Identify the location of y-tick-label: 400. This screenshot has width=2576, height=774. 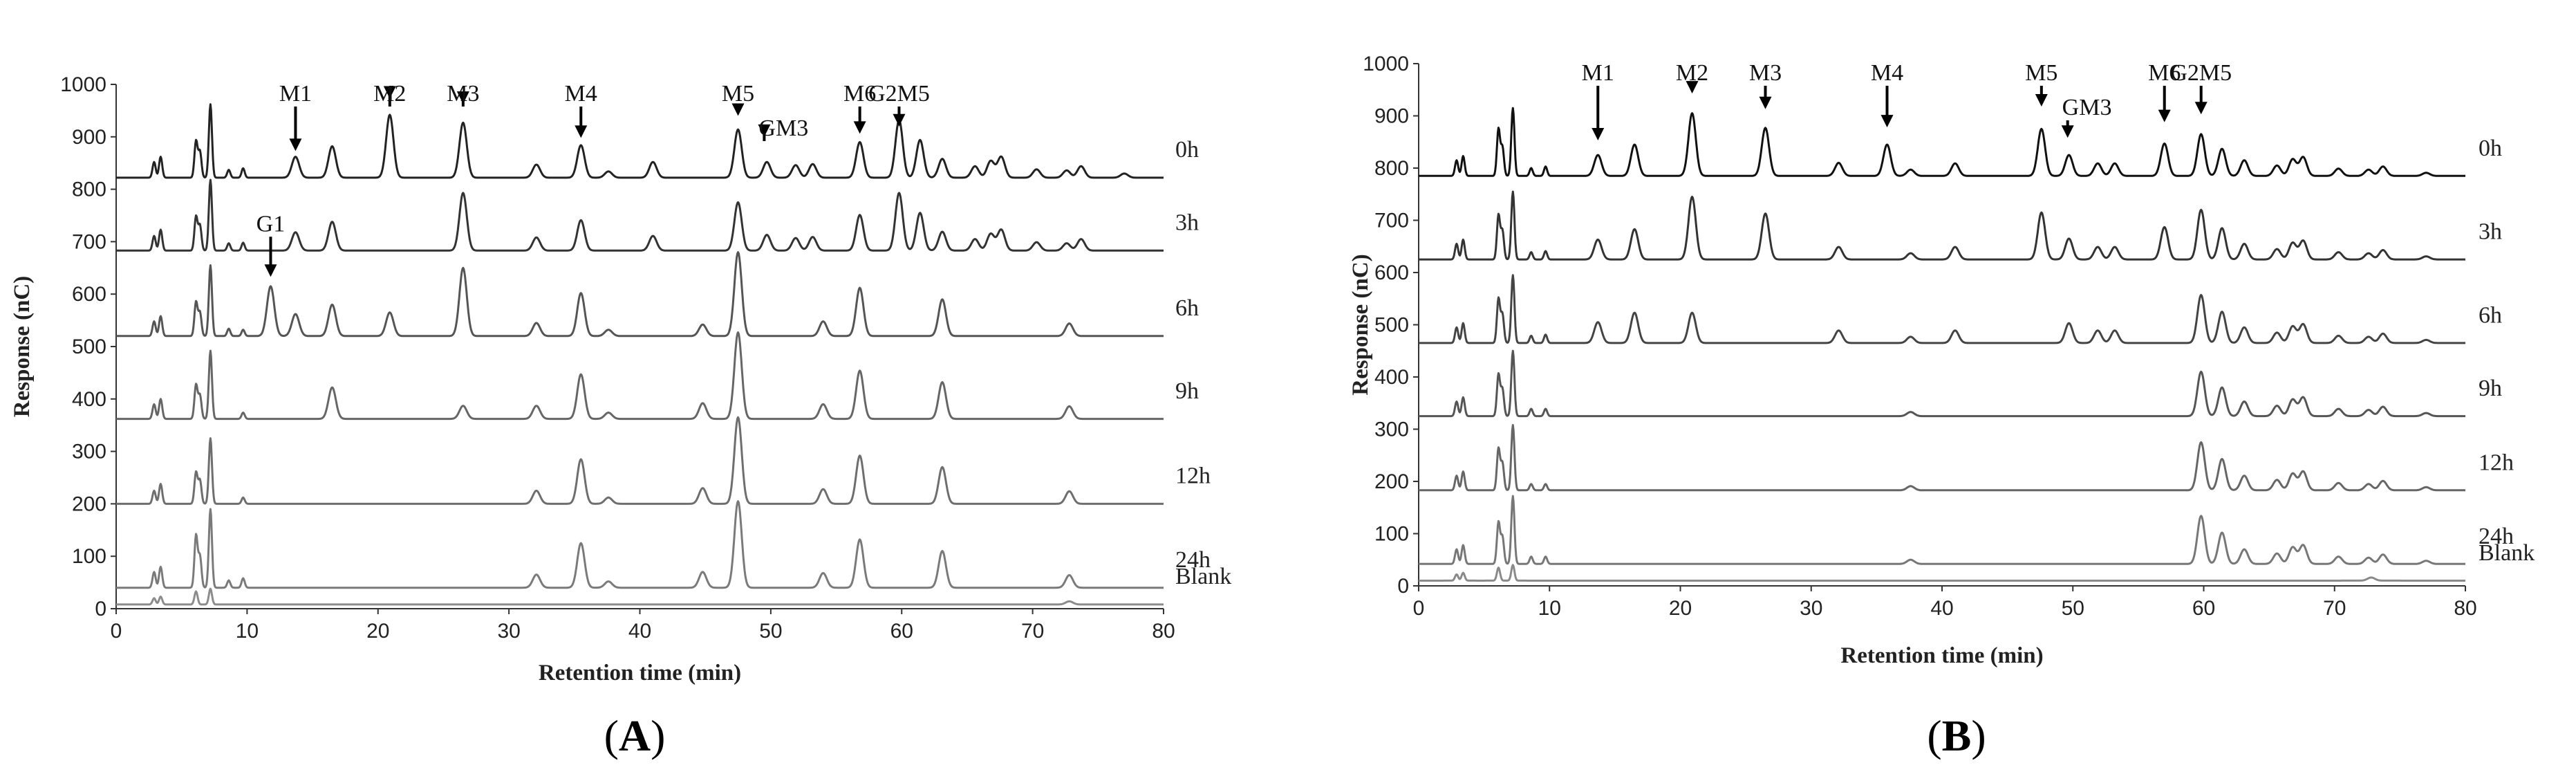
(89, 399).